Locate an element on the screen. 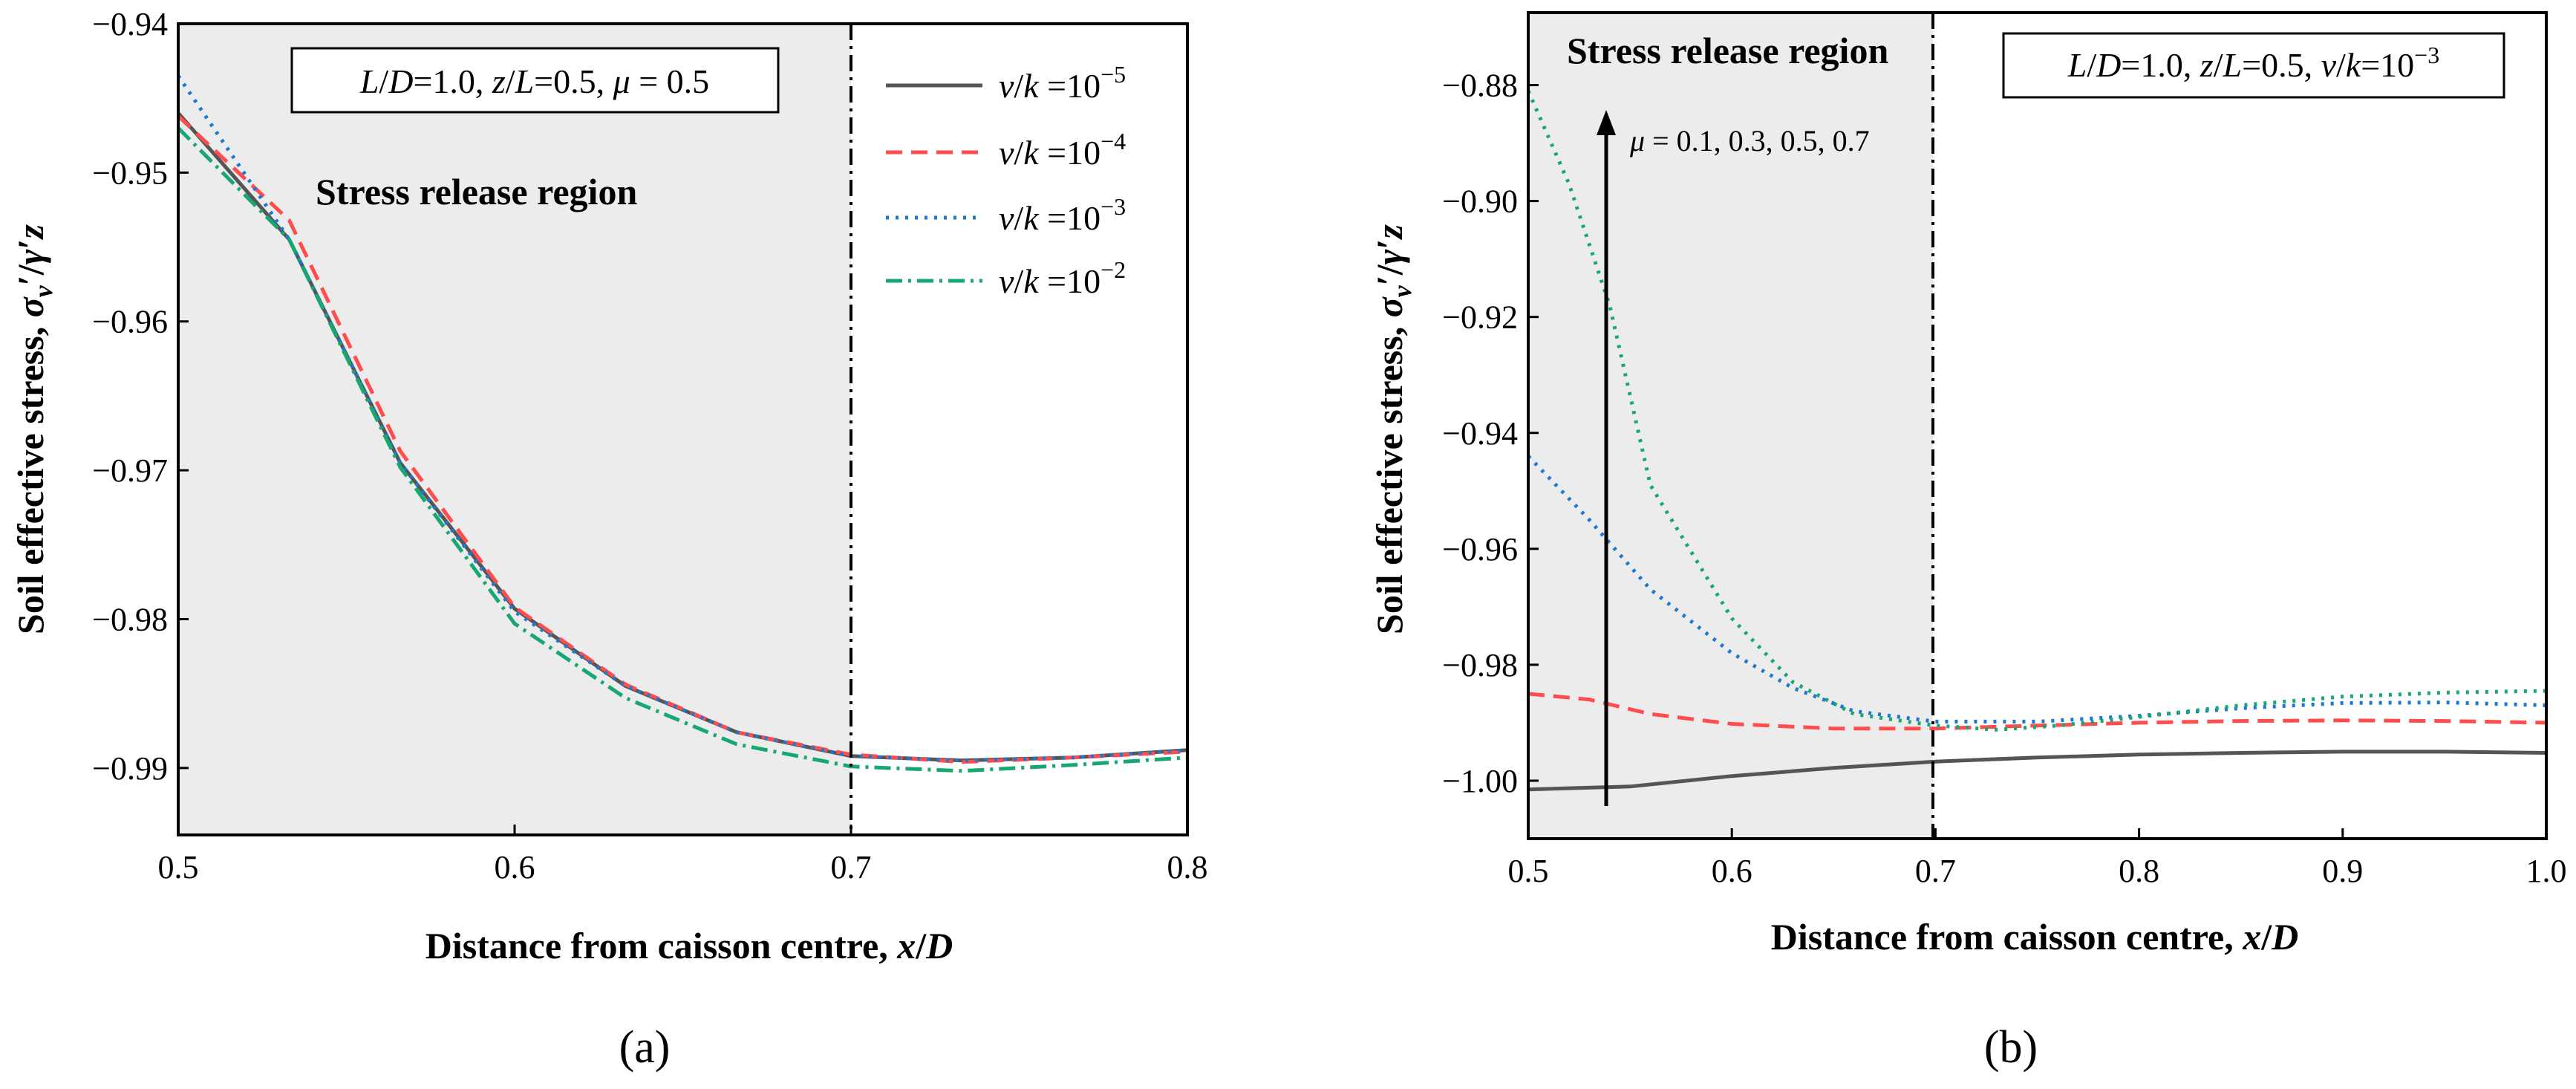  plot-b-y-tick-label: −0.88 is located at coordinates (1480, 86).